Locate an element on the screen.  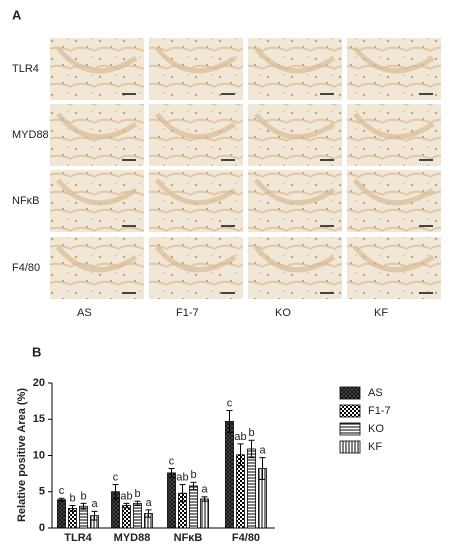
y-tick-label: 5 is located at coordinates (42, 492).